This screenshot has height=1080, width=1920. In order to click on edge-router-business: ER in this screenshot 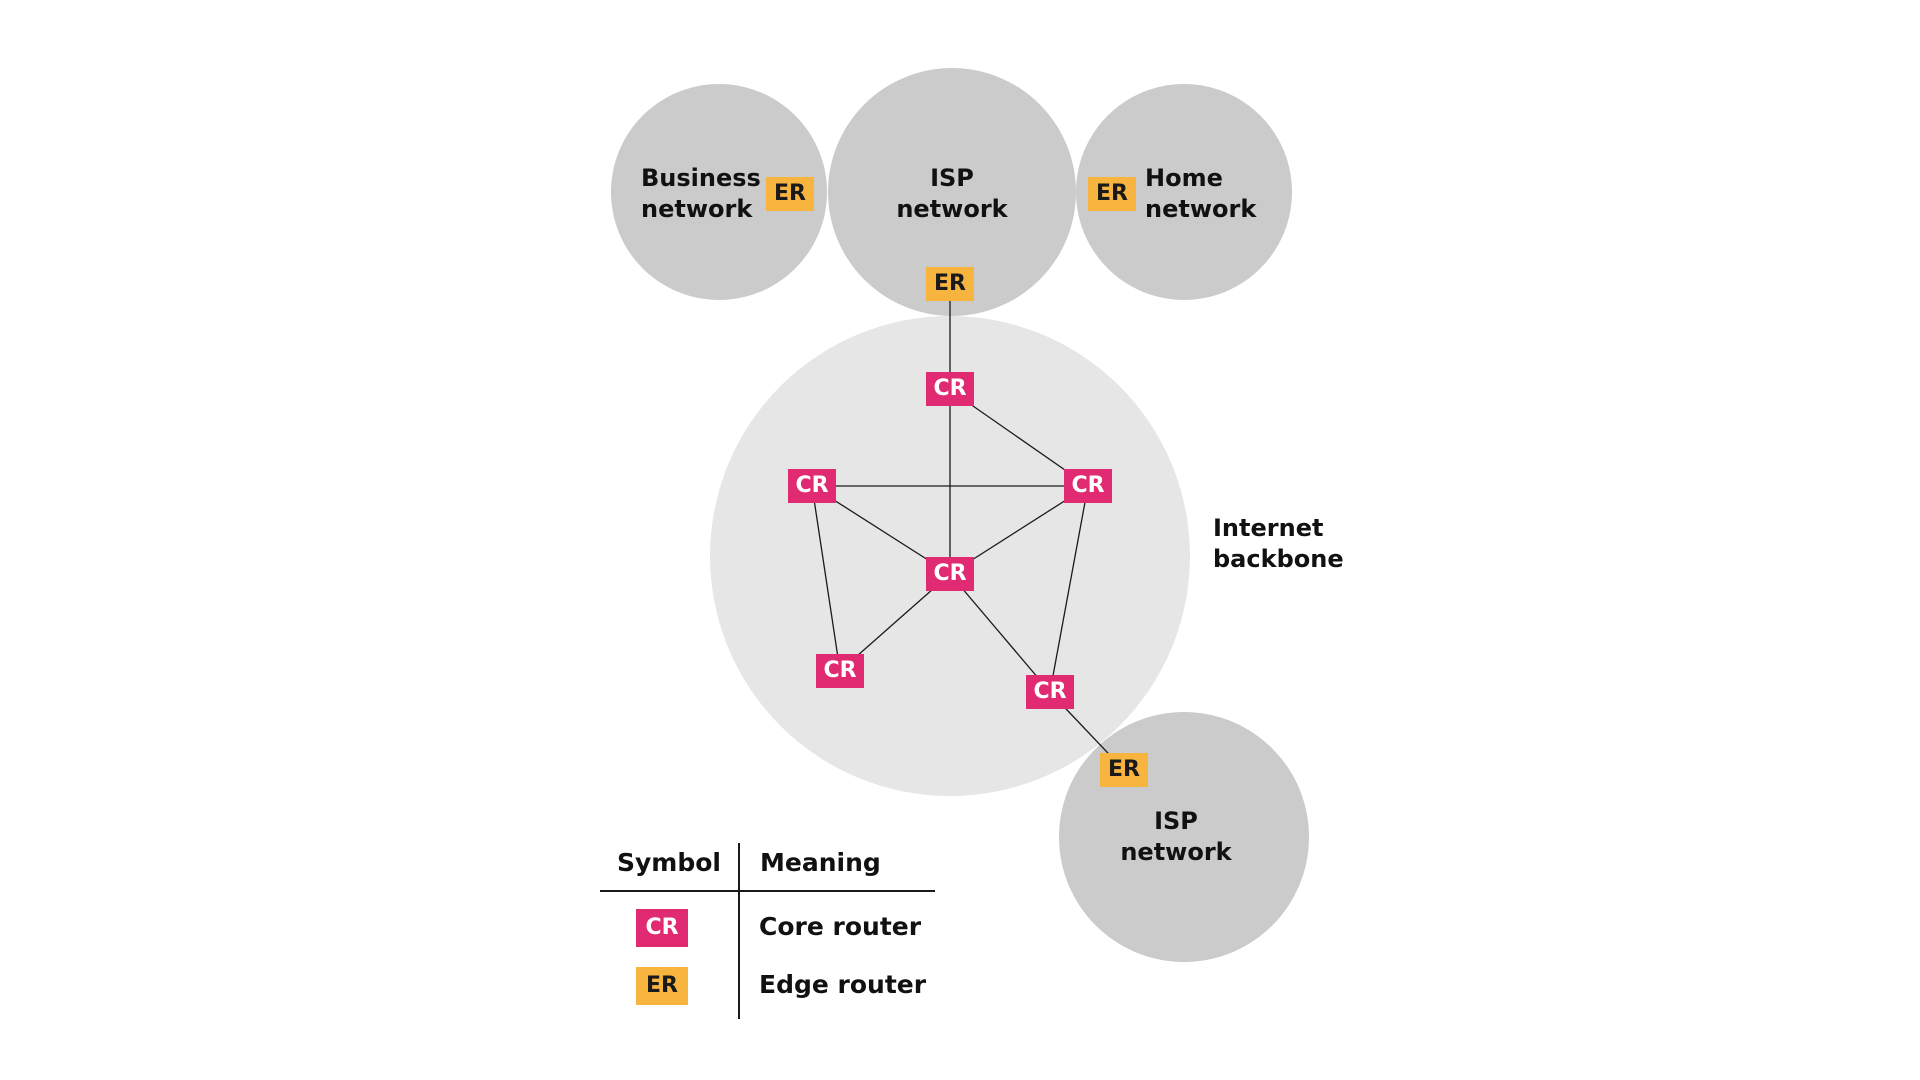, I will do `click(790, 193)`.